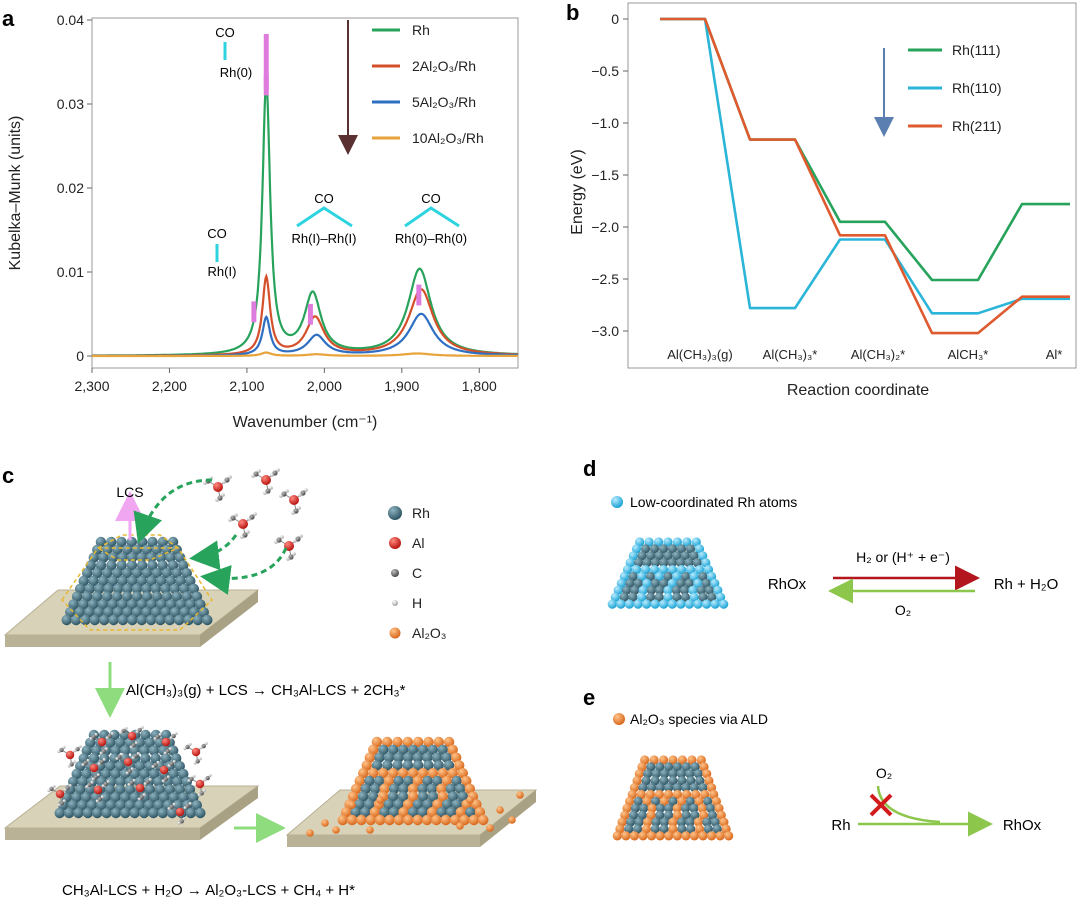 The height and width of the screenshot is (904, 1080). Describe the element at coordinates (324, 198) in the screenshot. I see `co-label-bridge1: CO` at that location.